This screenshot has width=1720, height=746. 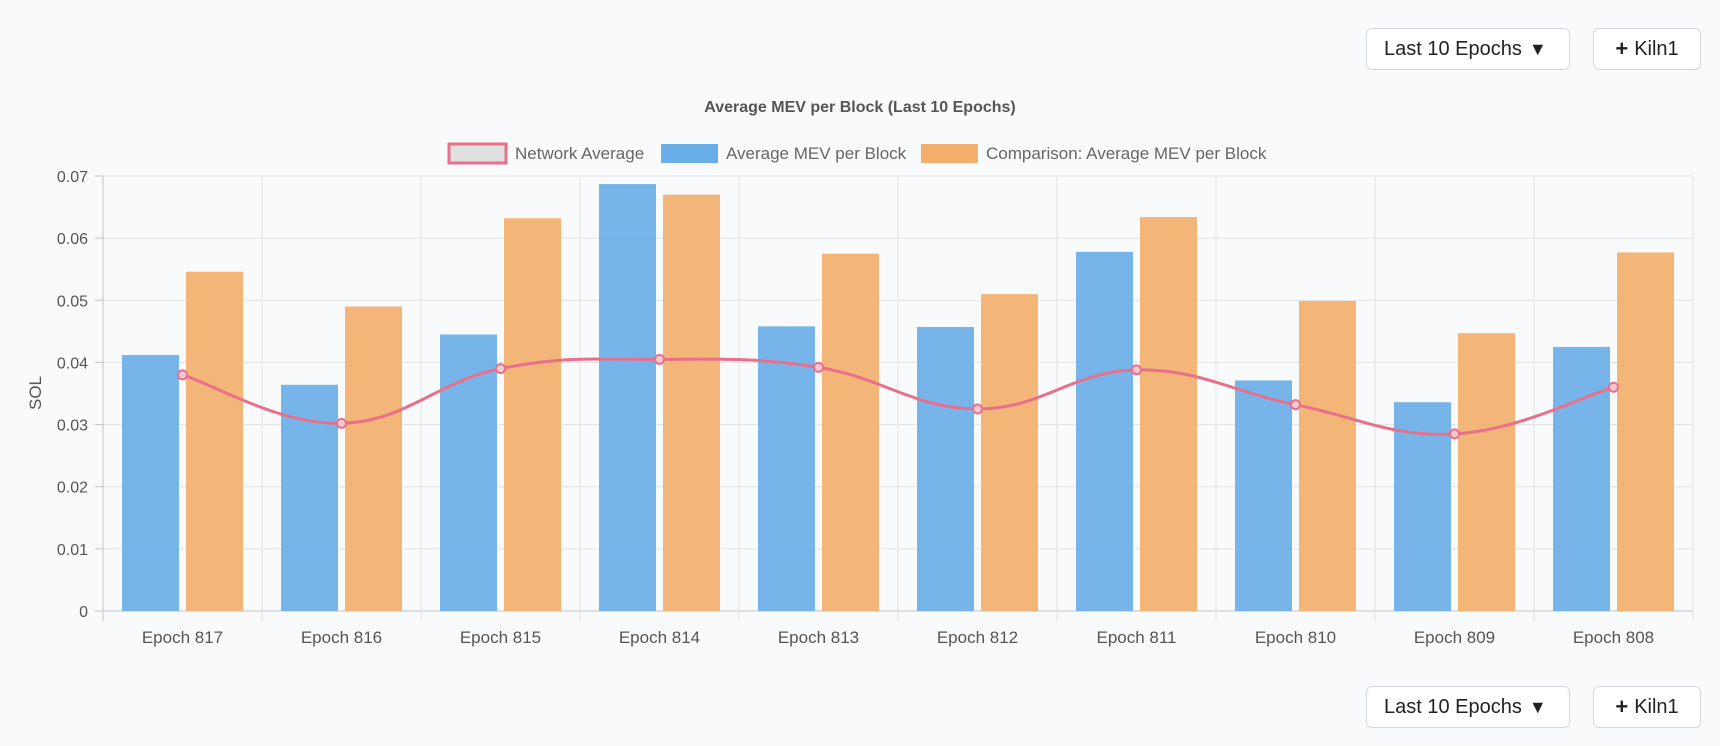 What do you see at coordinates (949, 153) in the screenshot?
I see `legend-swatch-comparison` at bounding box center [949, 153].